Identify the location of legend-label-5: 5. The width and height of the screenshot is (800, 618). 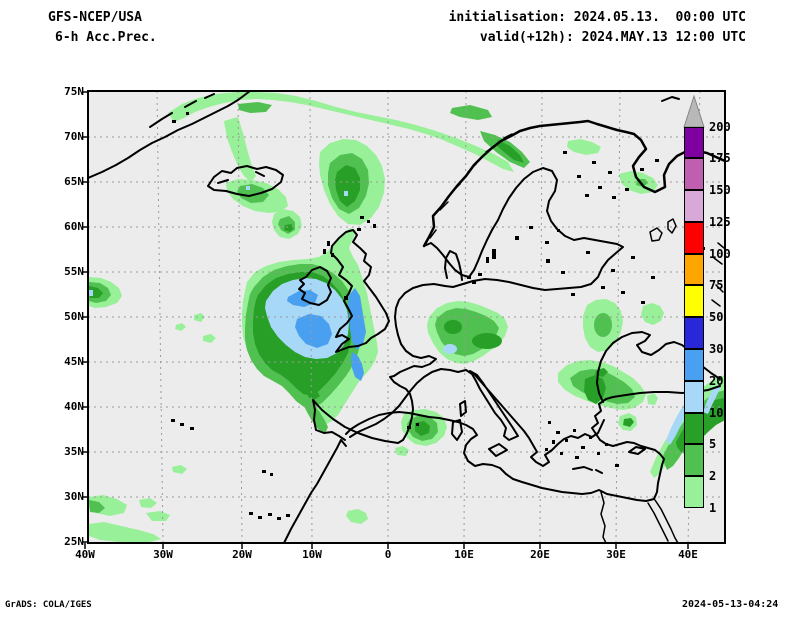
(713, 444).